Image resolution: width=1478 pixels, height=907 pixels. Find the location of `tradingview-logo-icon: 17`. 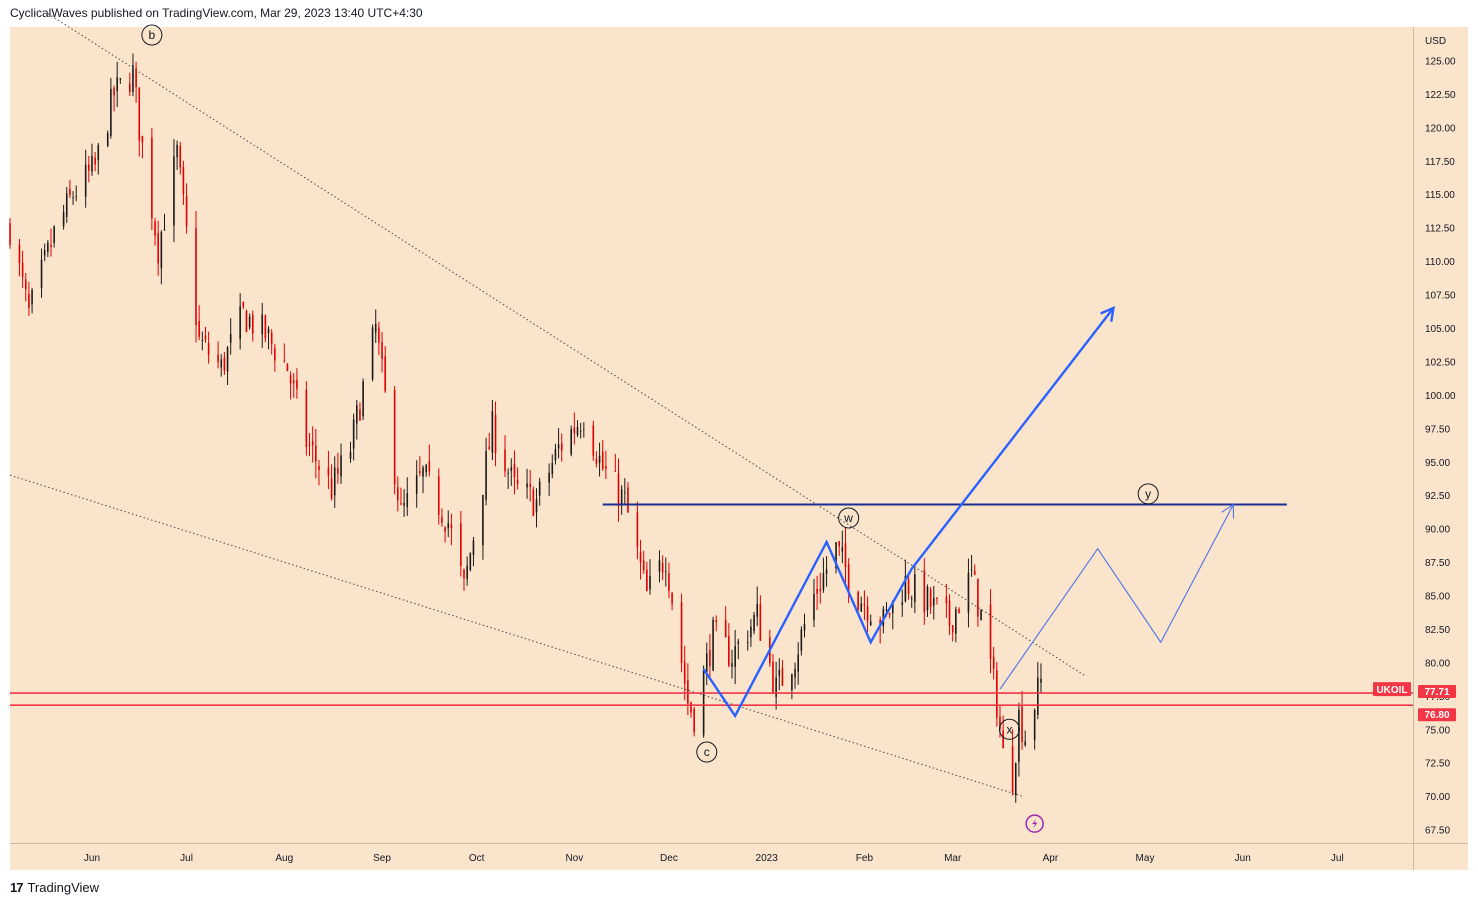

tradingview-logo-icon: 17 is located at coordinates (17, 887).